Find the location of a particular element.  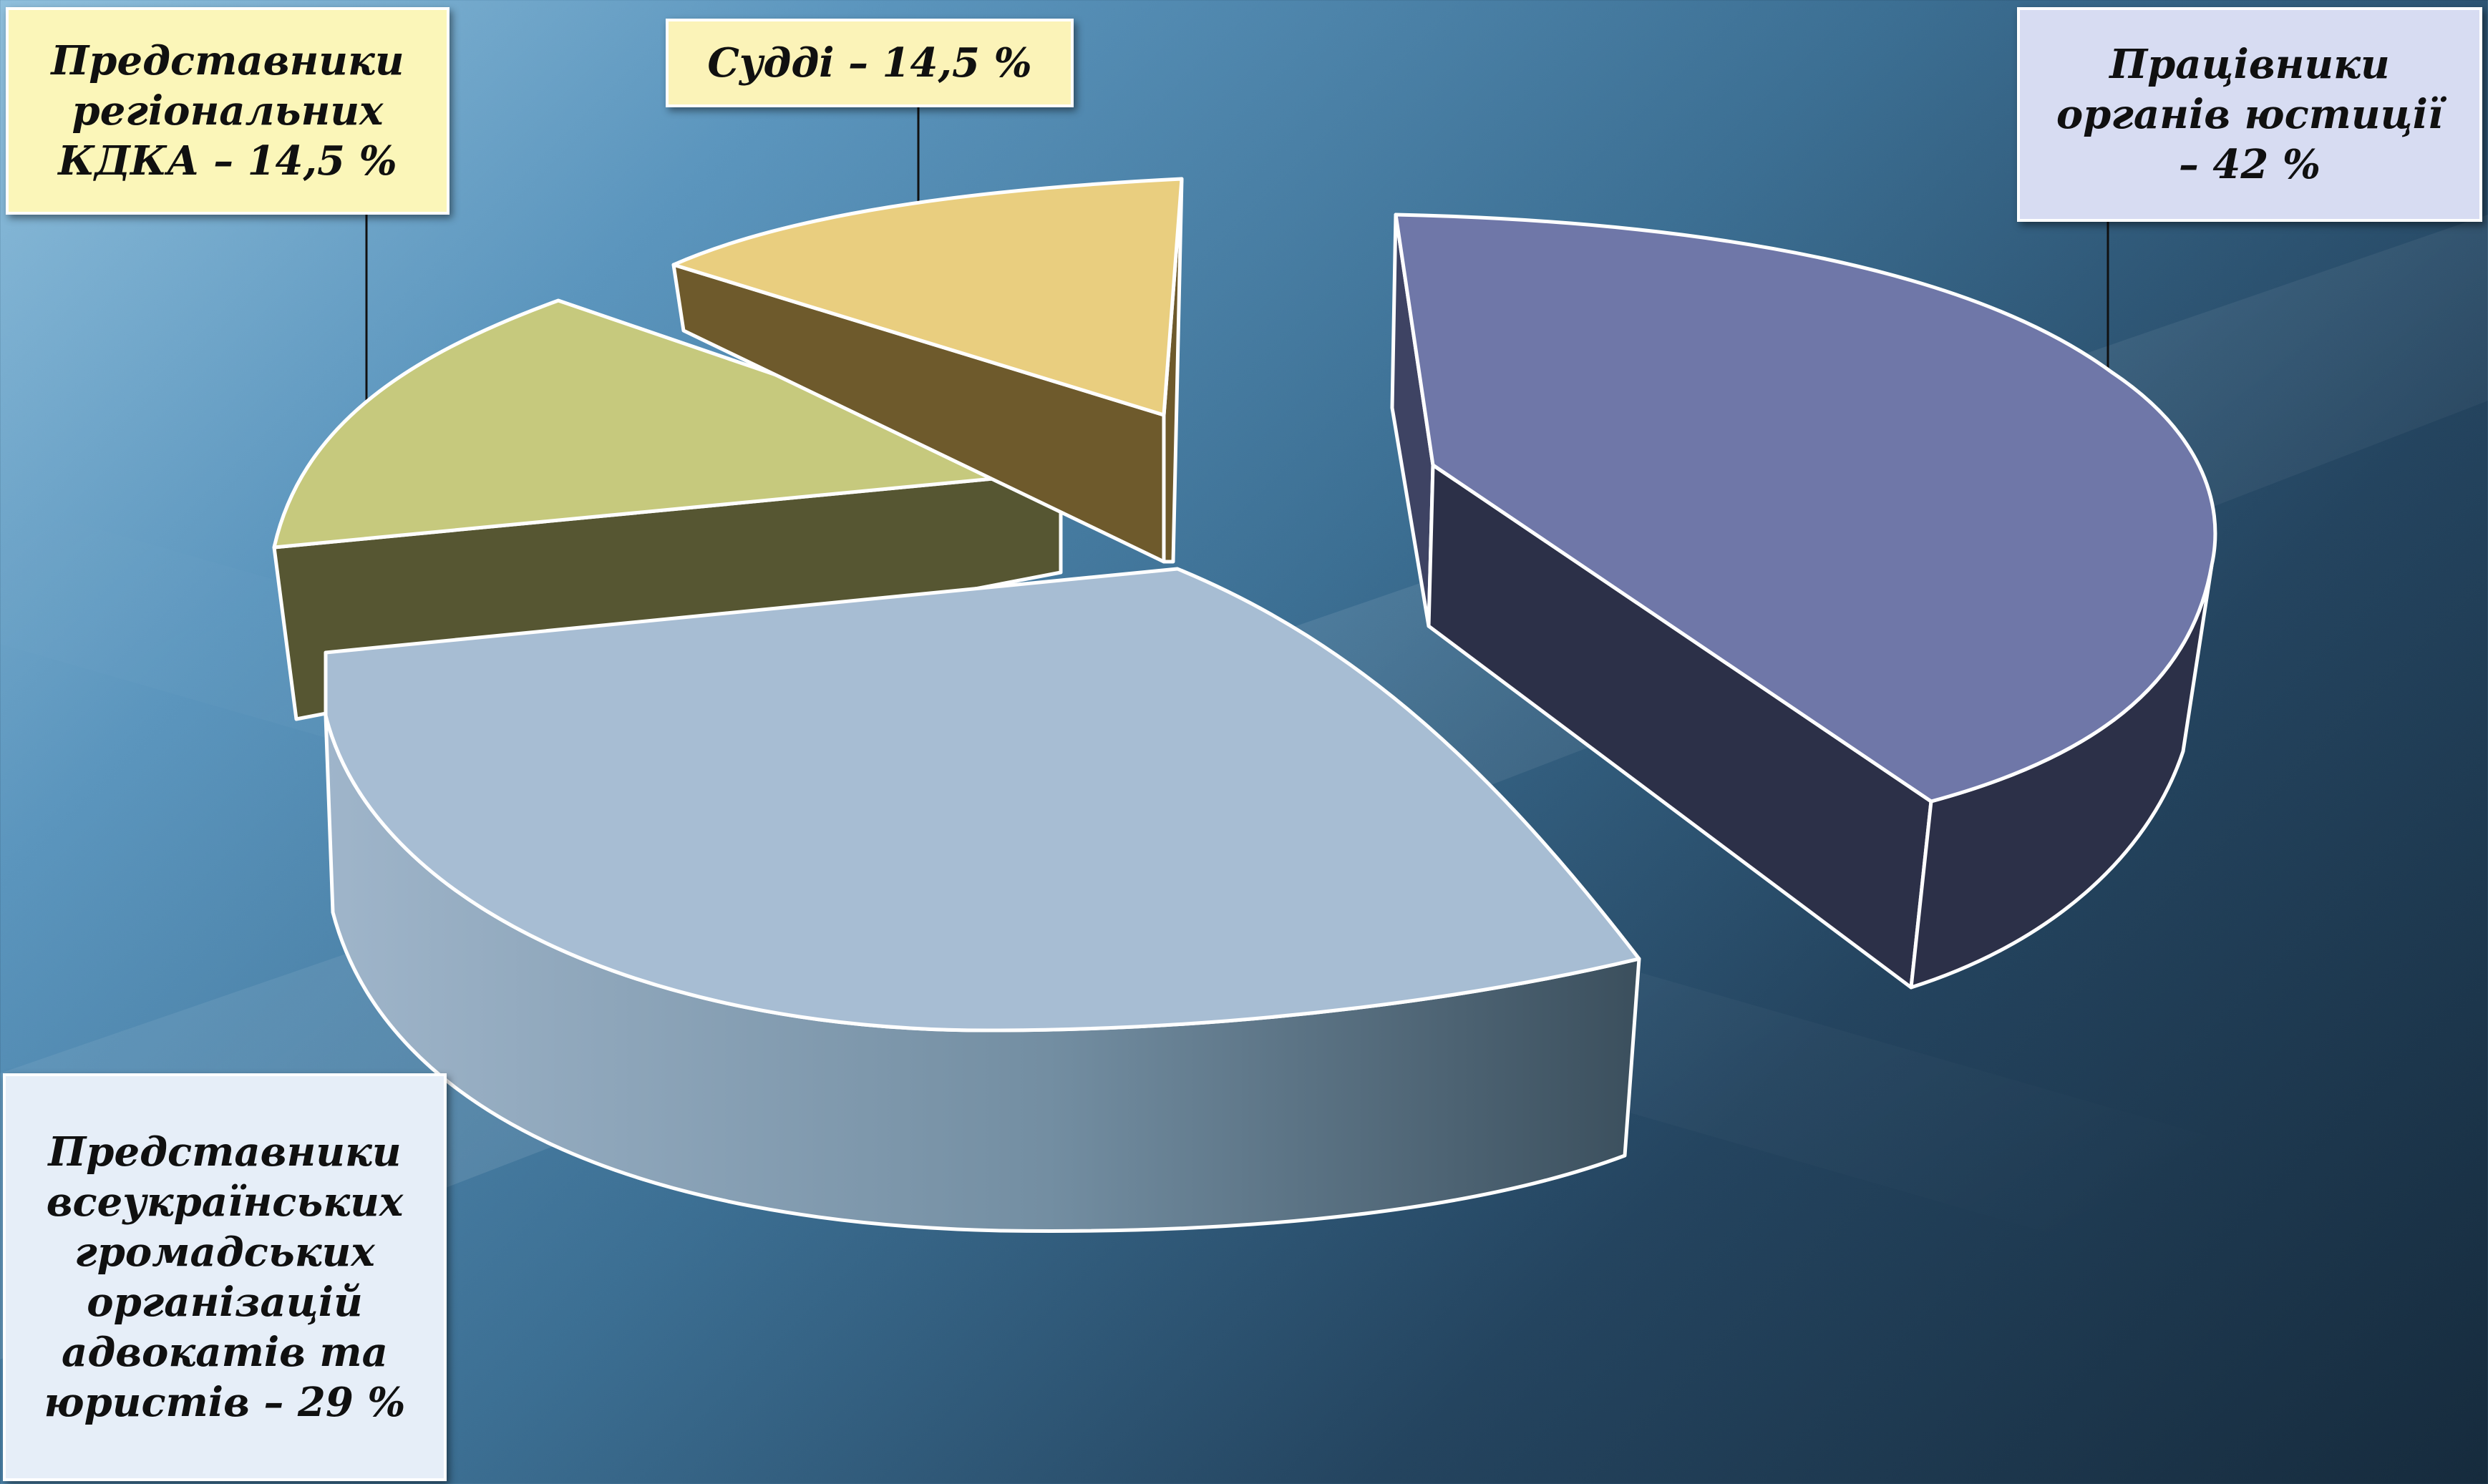

callout-judges: Судді – 14,5 % is located at coordinates (870, 63).